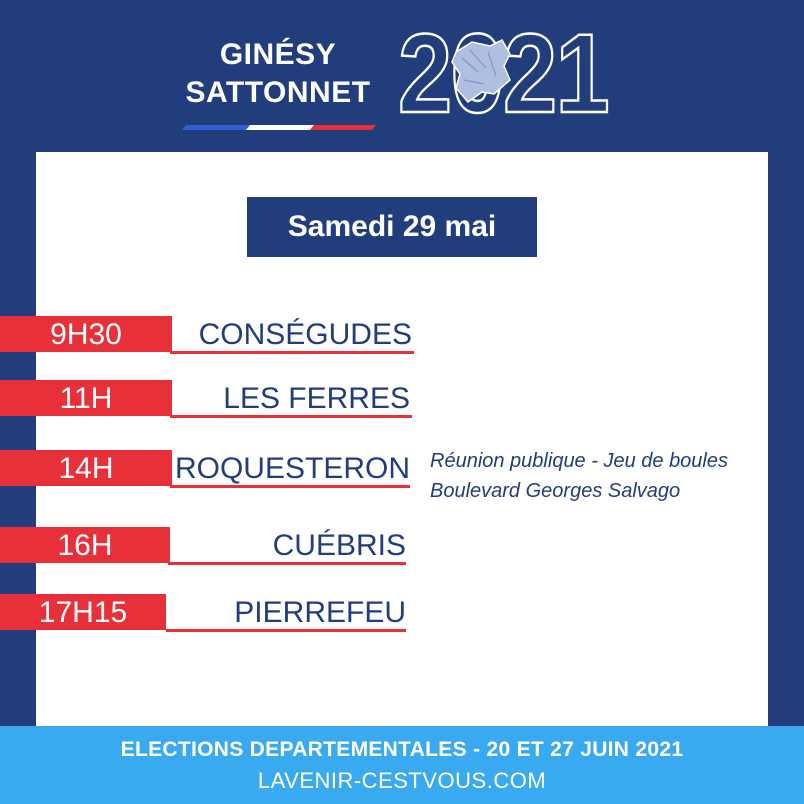  Describe the element at coordinates (402, 780) in the screenshot. I see `website-link: LAVENIR-CESTVOUS.COM` at that location.